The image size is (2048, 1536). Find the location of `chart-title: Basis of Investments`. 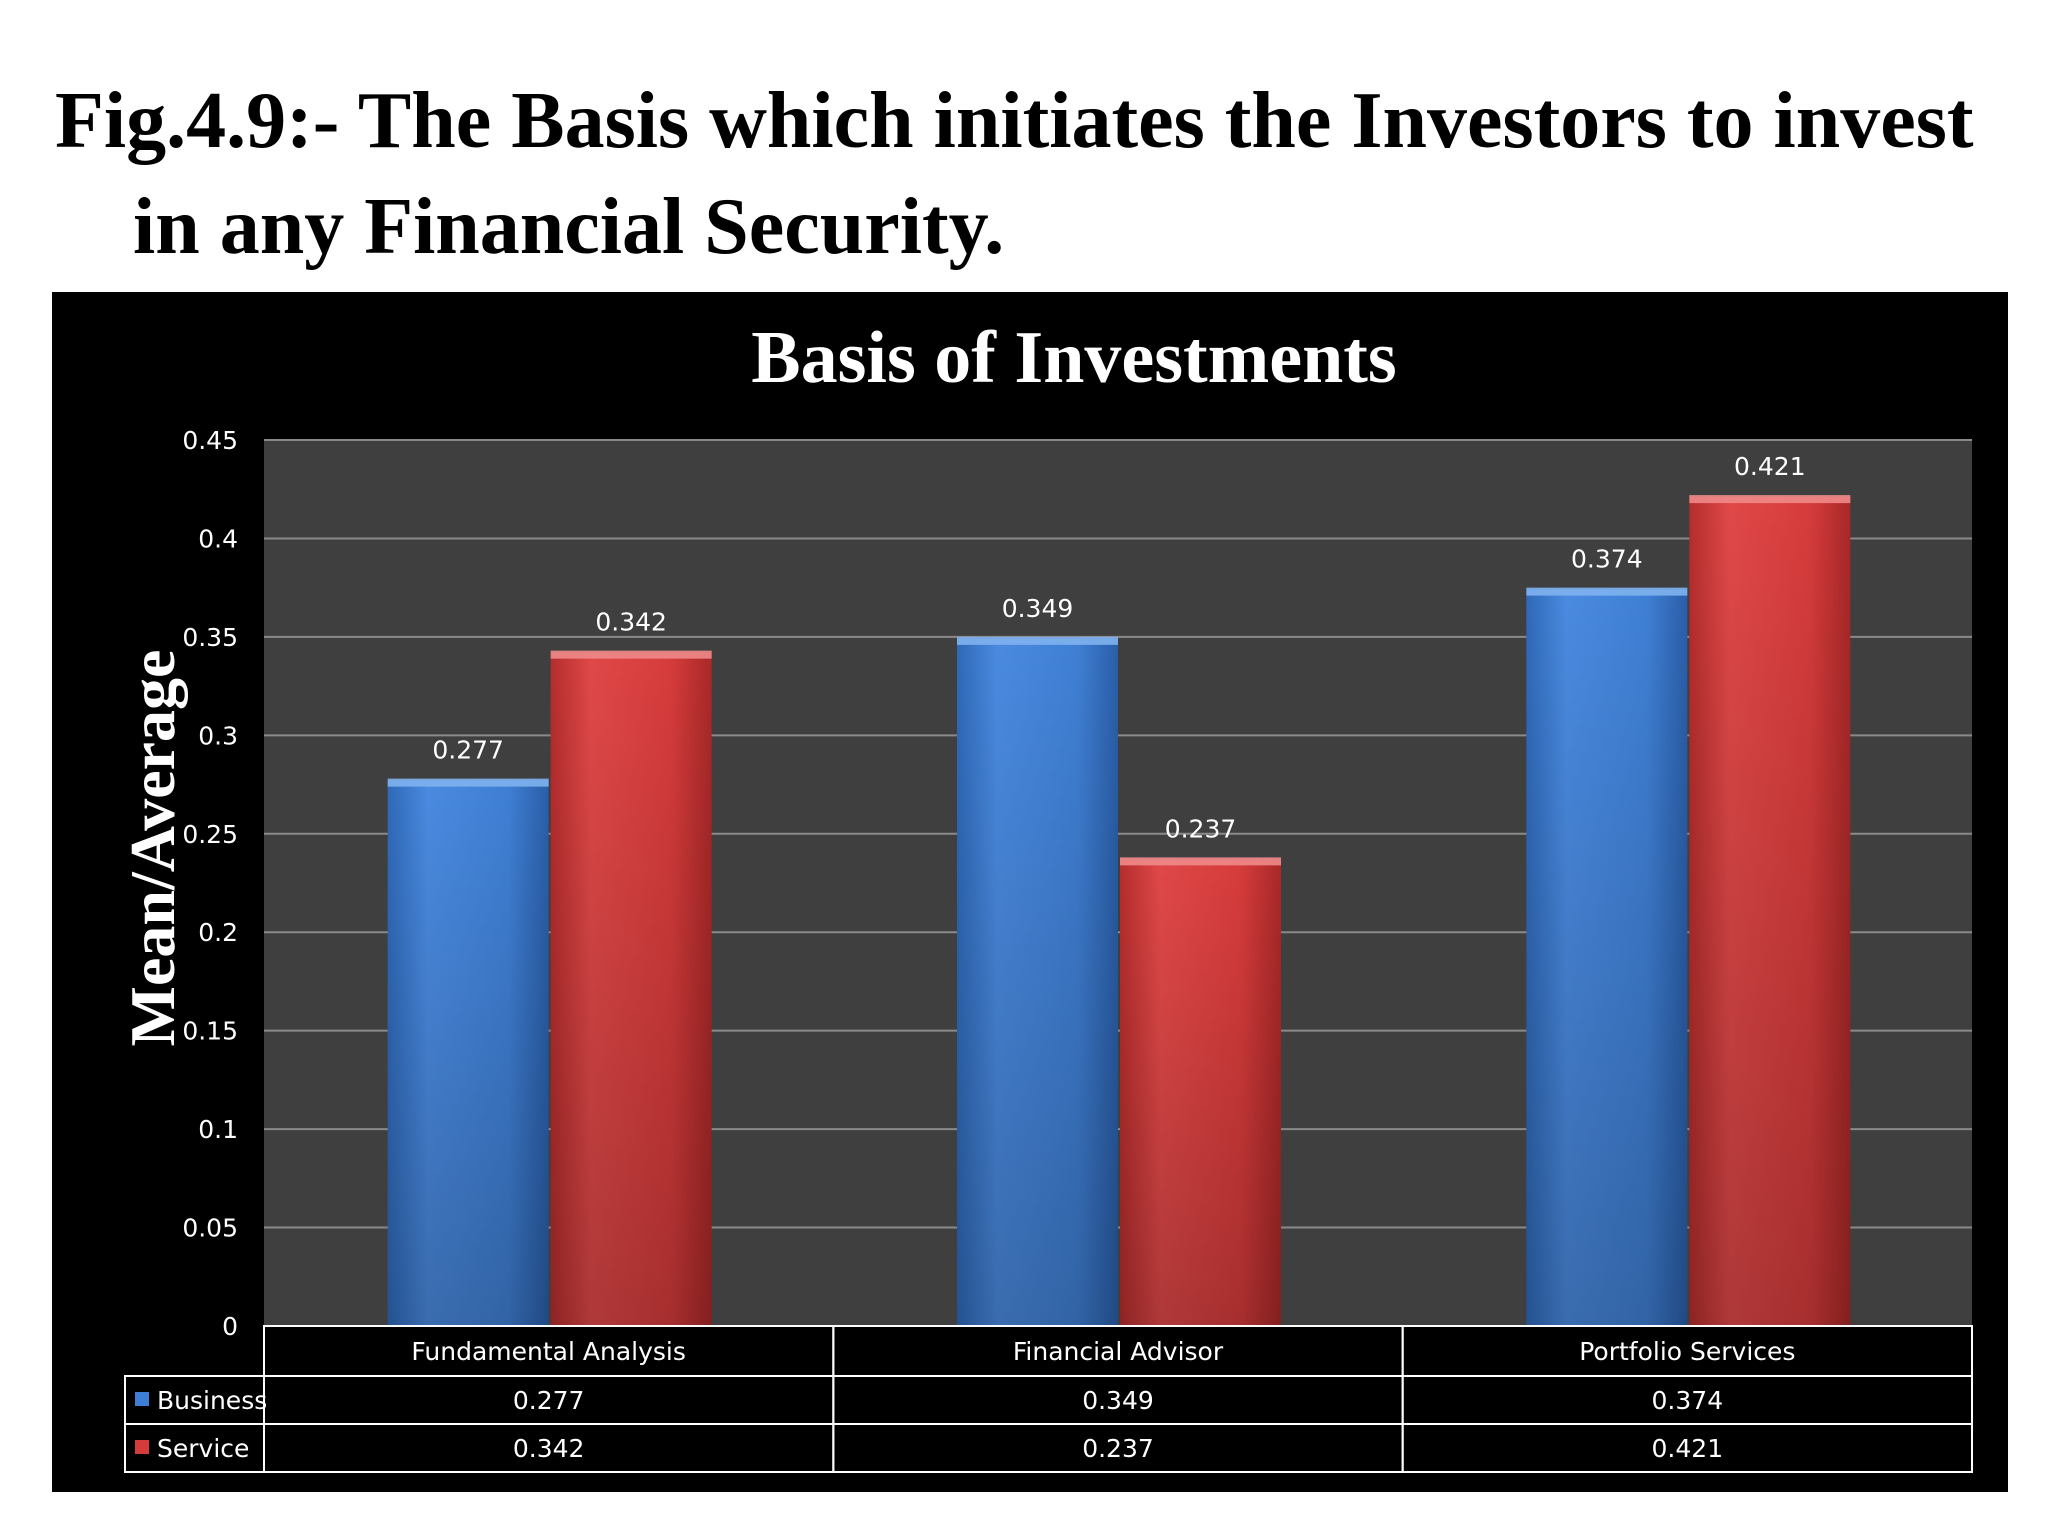

chart-title: Basis of Investments is located at coordinates (1073, 358).